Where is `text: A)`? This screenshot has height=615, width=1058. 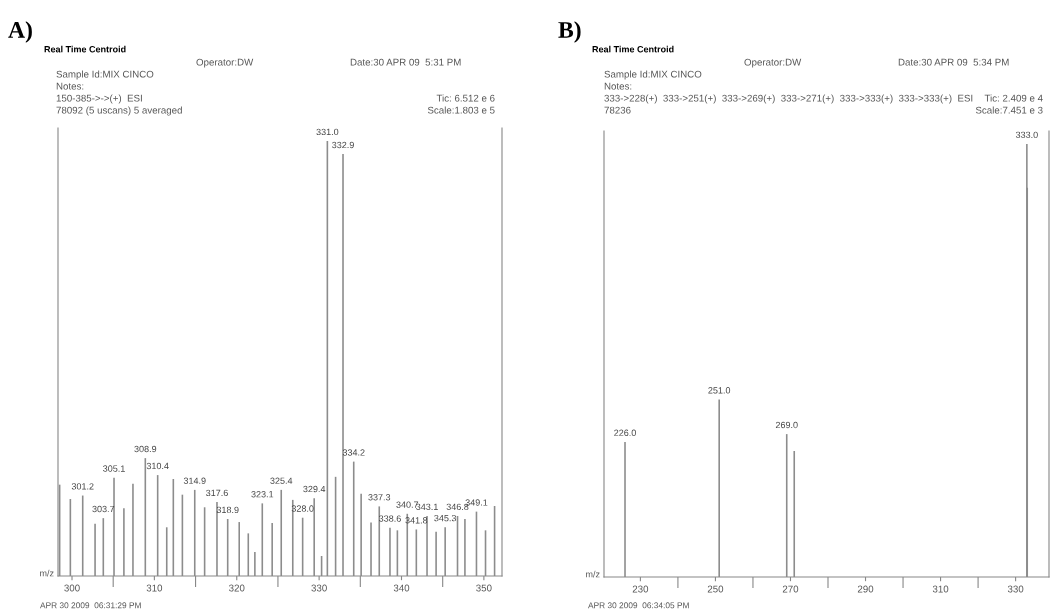 text: A) is located at coordinates (20, 32).